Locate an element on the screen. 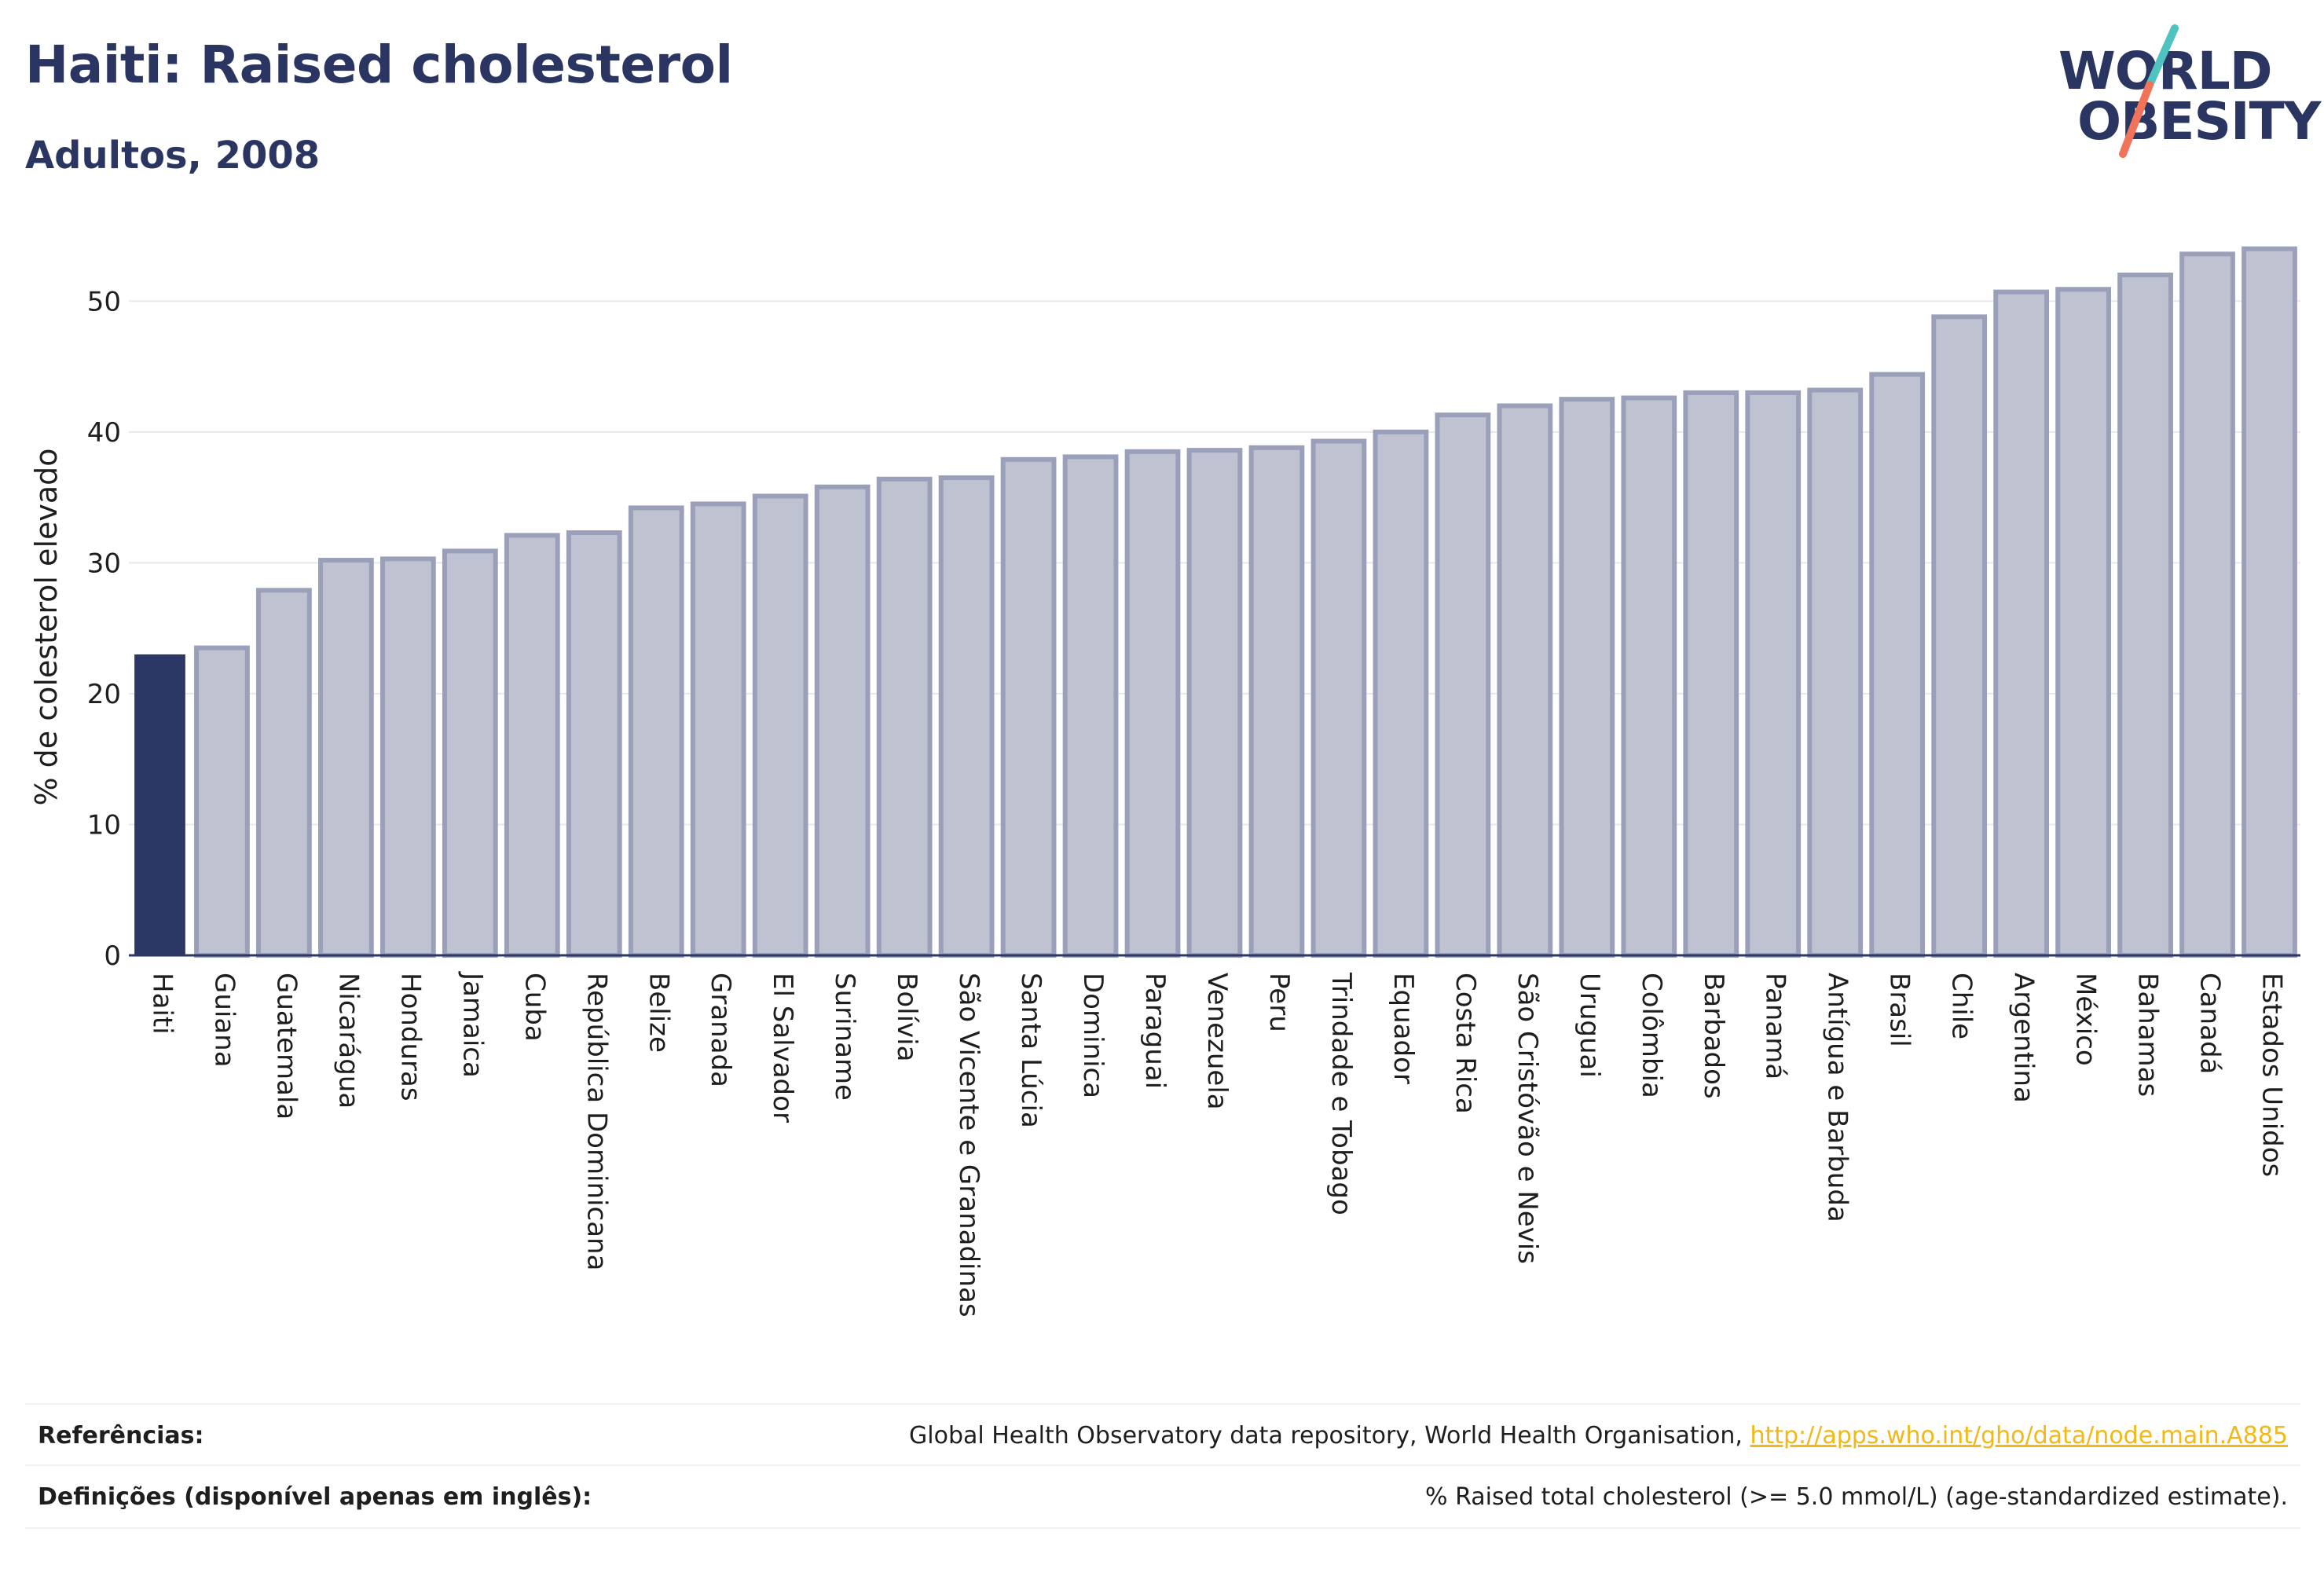 The image size is (2324, 1576). x-tick-label: Nicarágua is located at coordinates (348, 1041).